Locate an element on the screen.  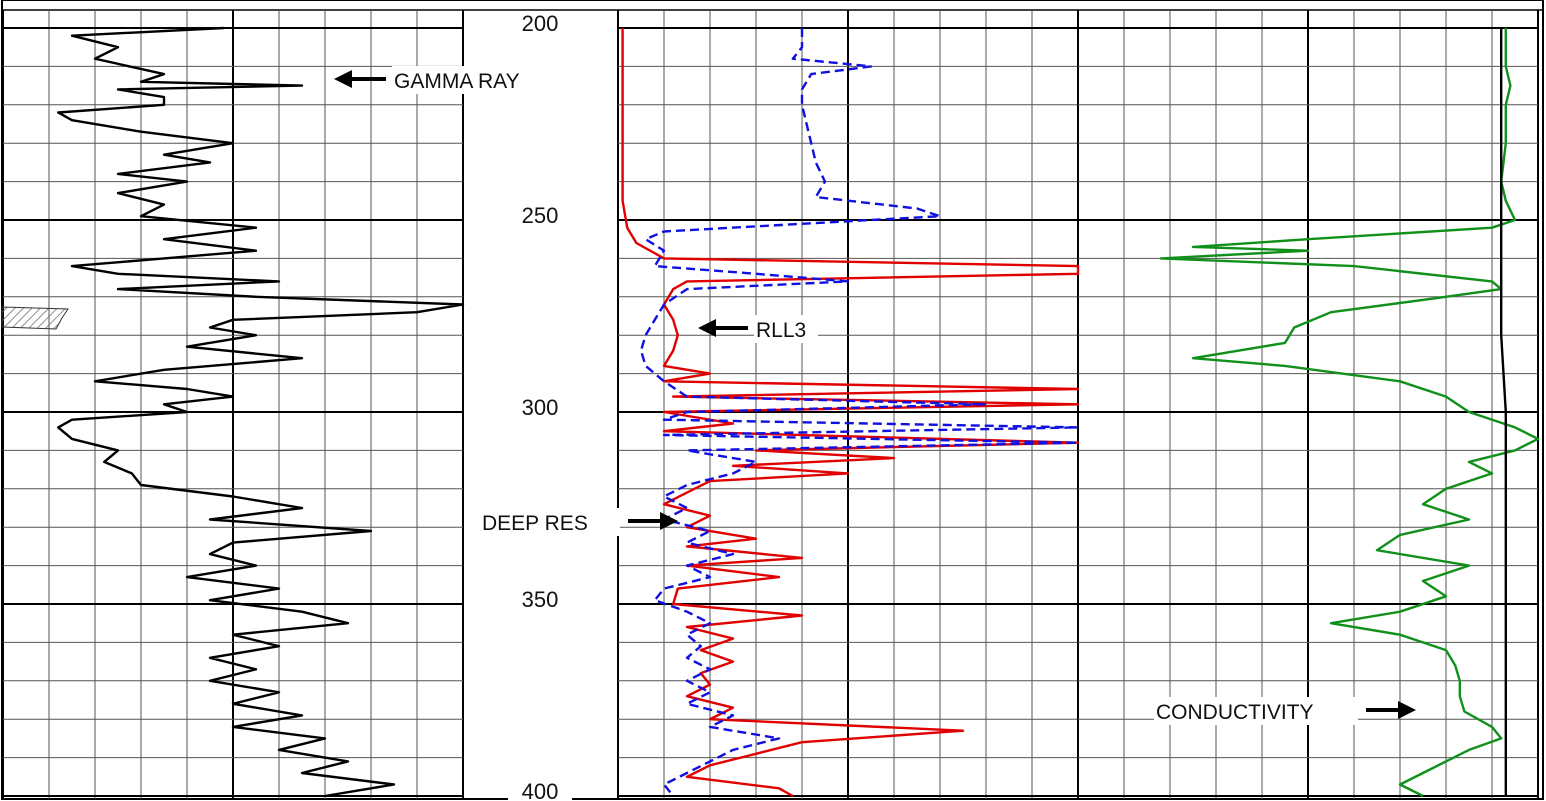
depth-tick-label: 250 is located at coordinates (540, 215).